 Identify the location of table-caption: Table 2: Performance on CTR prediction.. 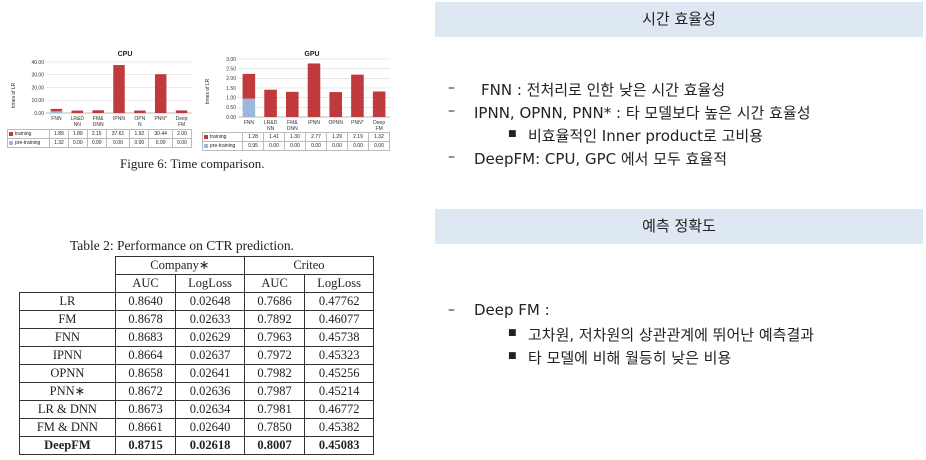
(182, 245).